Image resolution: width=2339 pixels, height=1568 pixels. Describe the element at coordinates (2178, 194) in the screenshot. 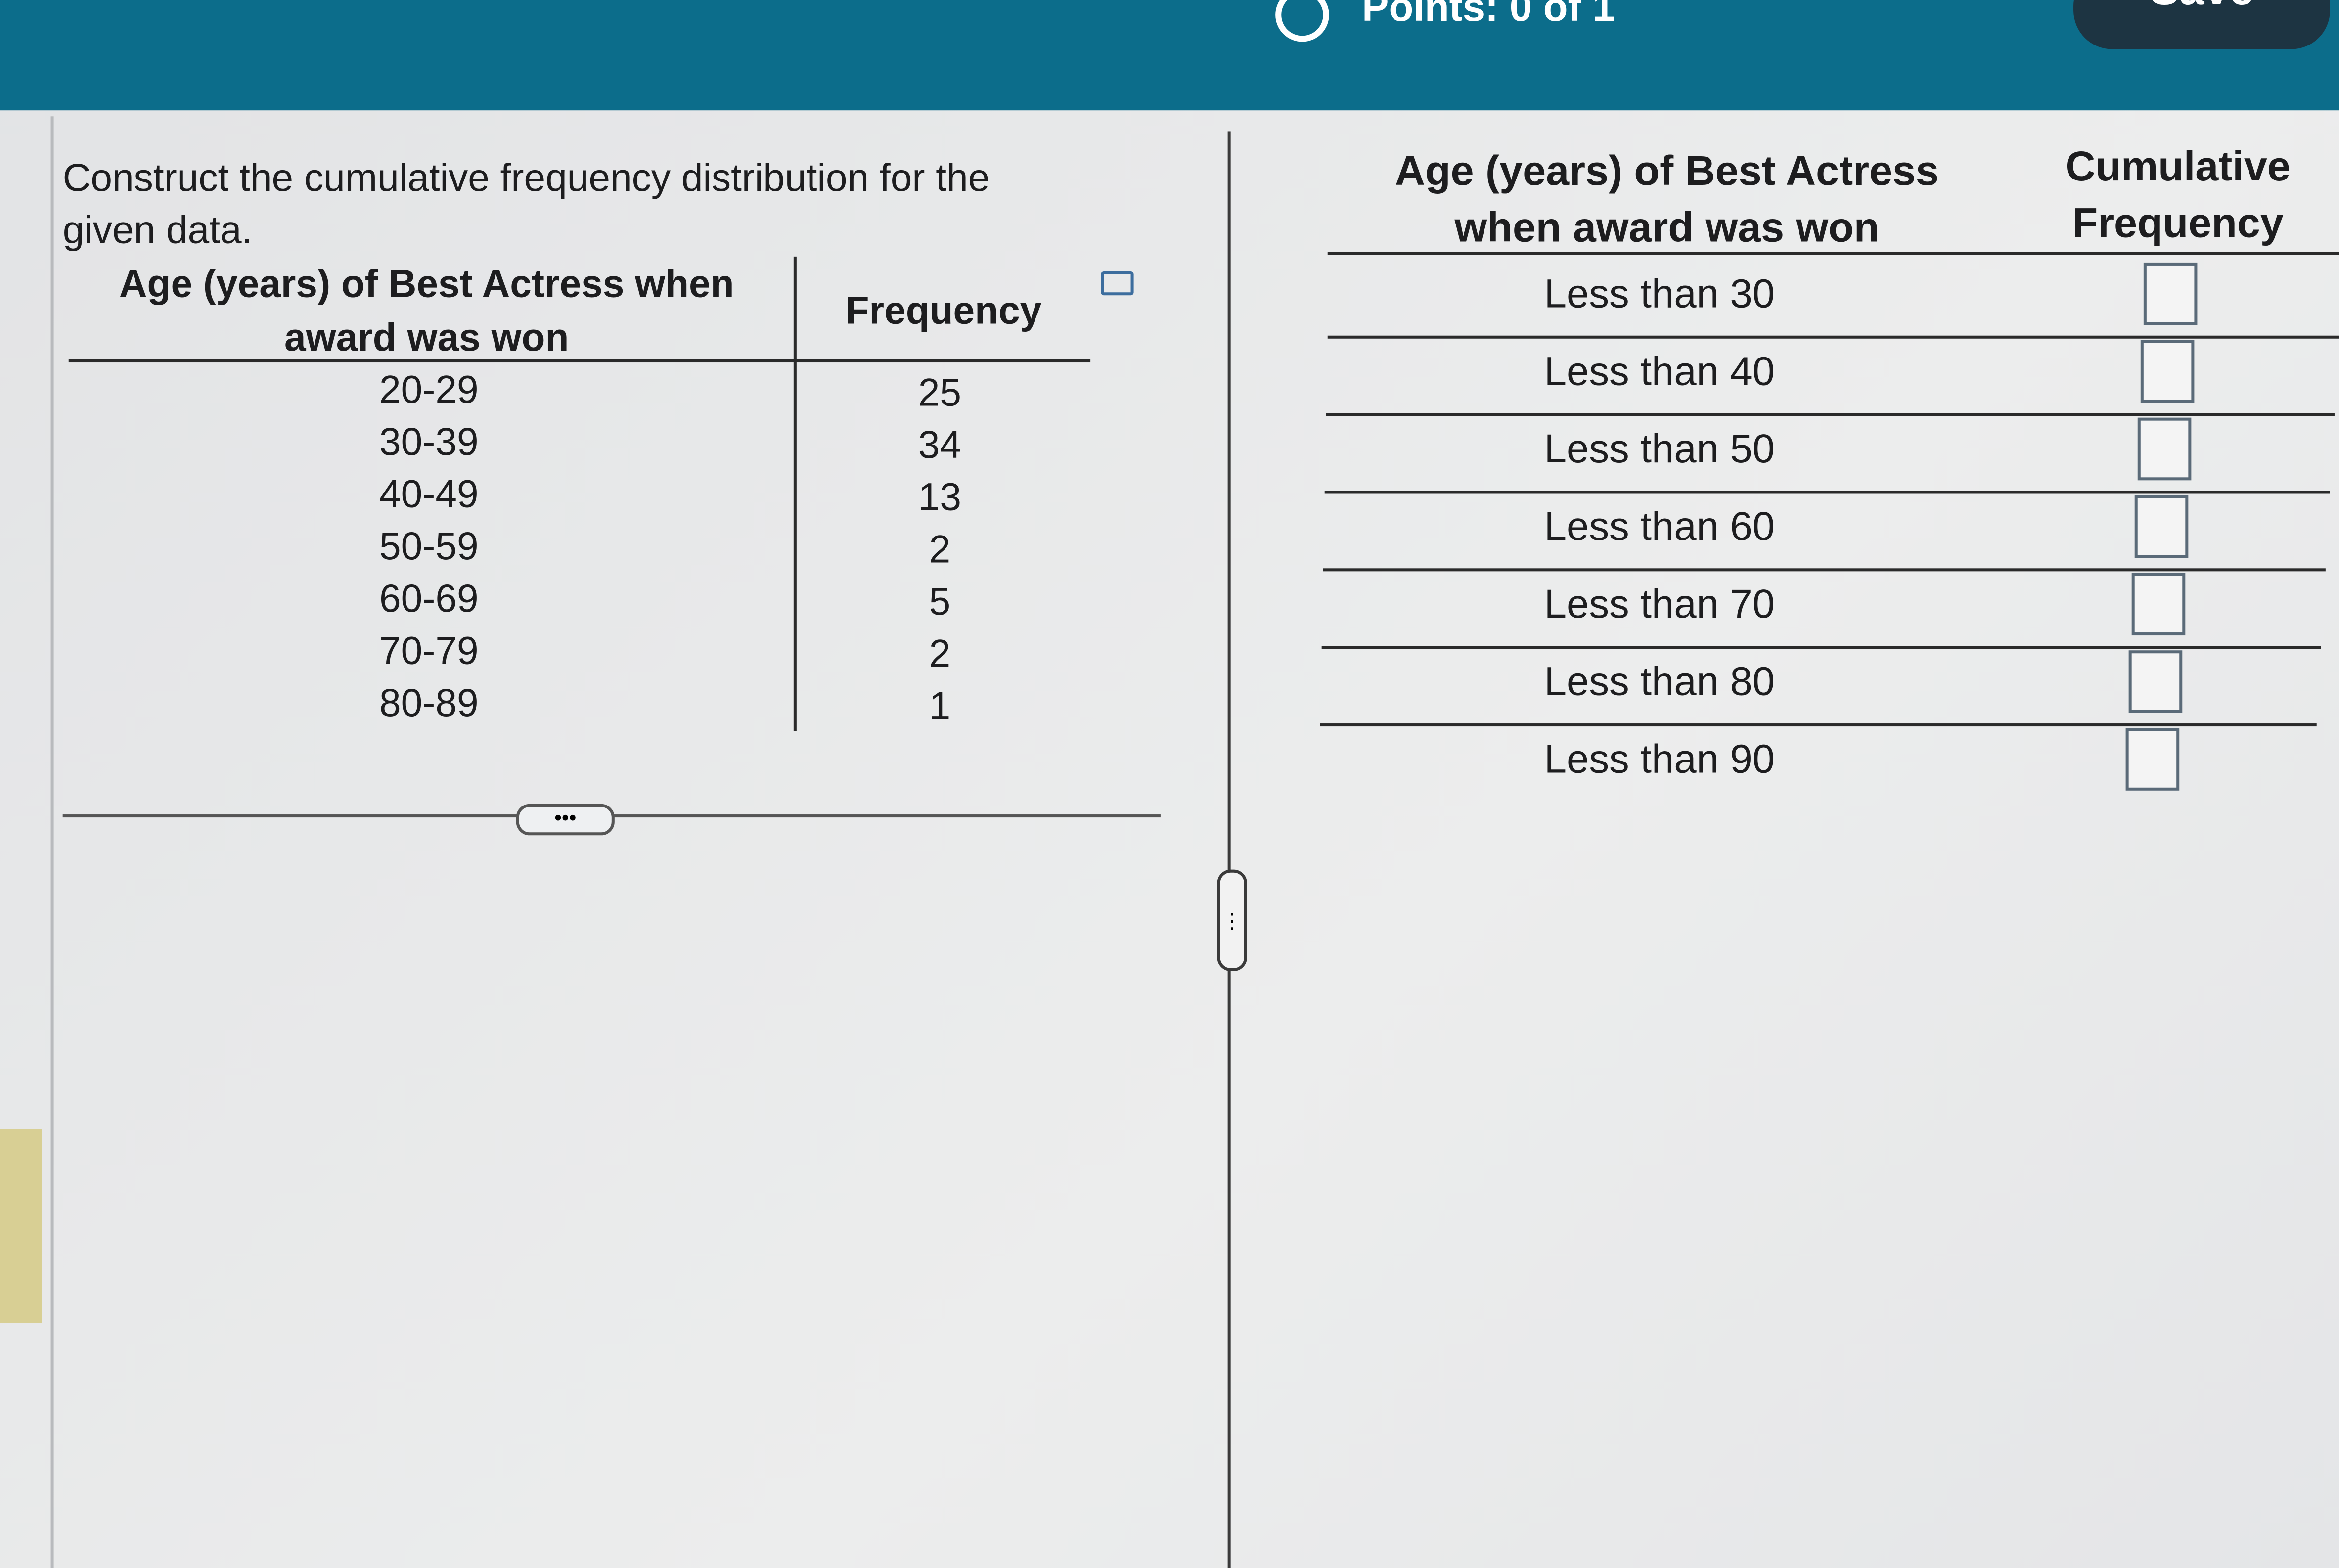

I see `answer-header-cumulative: Cumulative Frequency` at that location.